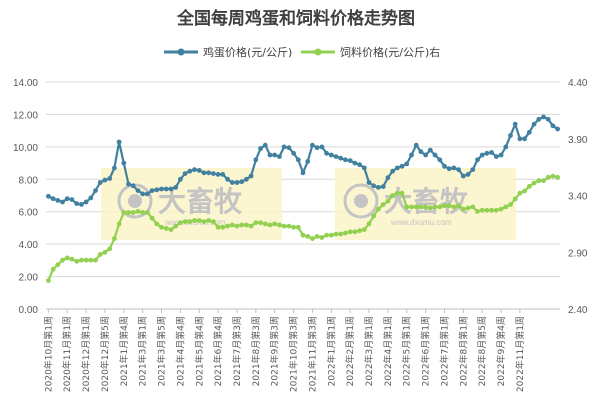 Image resolution: width=601 pixels, height=415 pixels. Describe the element at coordinates (67, 354) in the screenshot. I see `x-tick-label: 2020年11月第1周` at that location.